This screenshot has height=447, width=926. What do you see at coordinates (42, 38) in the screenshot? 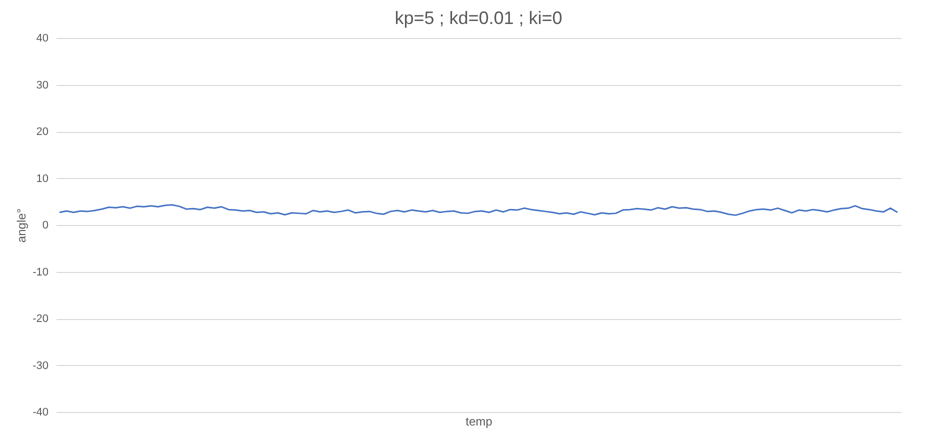
I see `y-tick-label: 40` at bounding box center [42, 38].